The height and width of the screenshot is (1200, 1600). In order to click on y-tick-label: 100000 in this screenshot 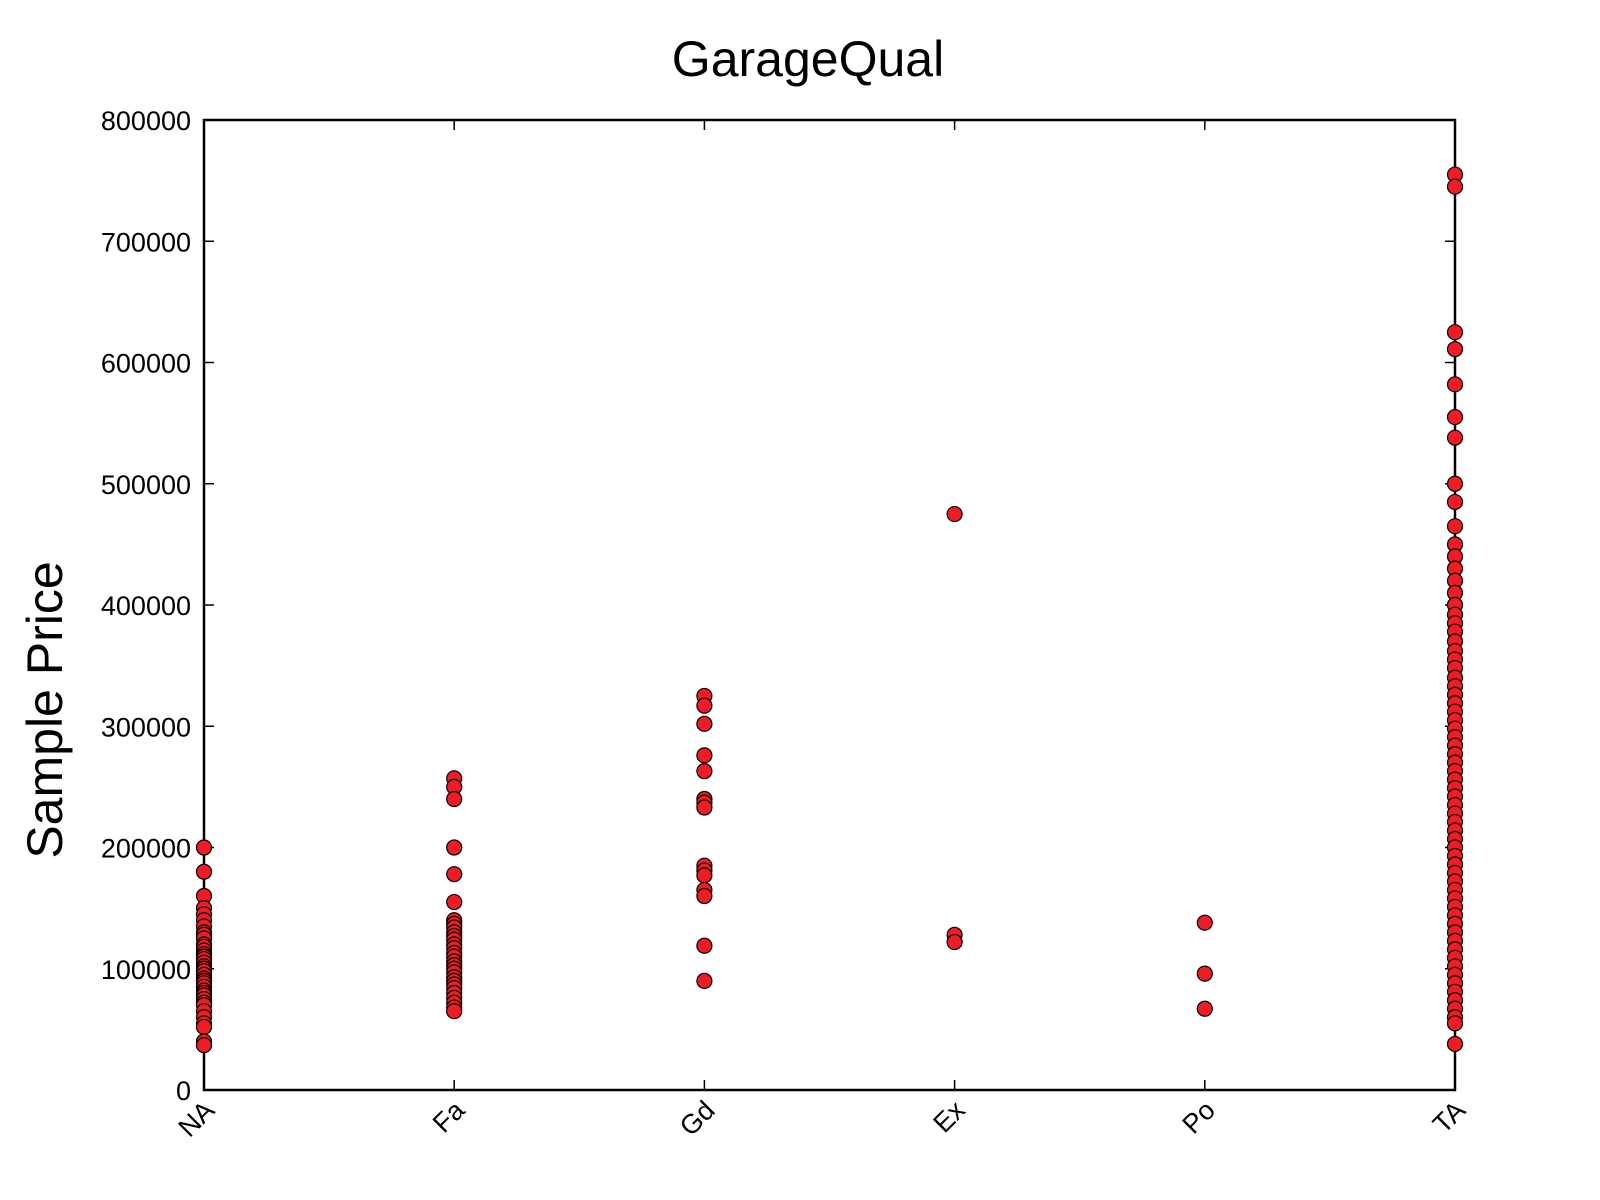, I will do `click(146, 970)`.